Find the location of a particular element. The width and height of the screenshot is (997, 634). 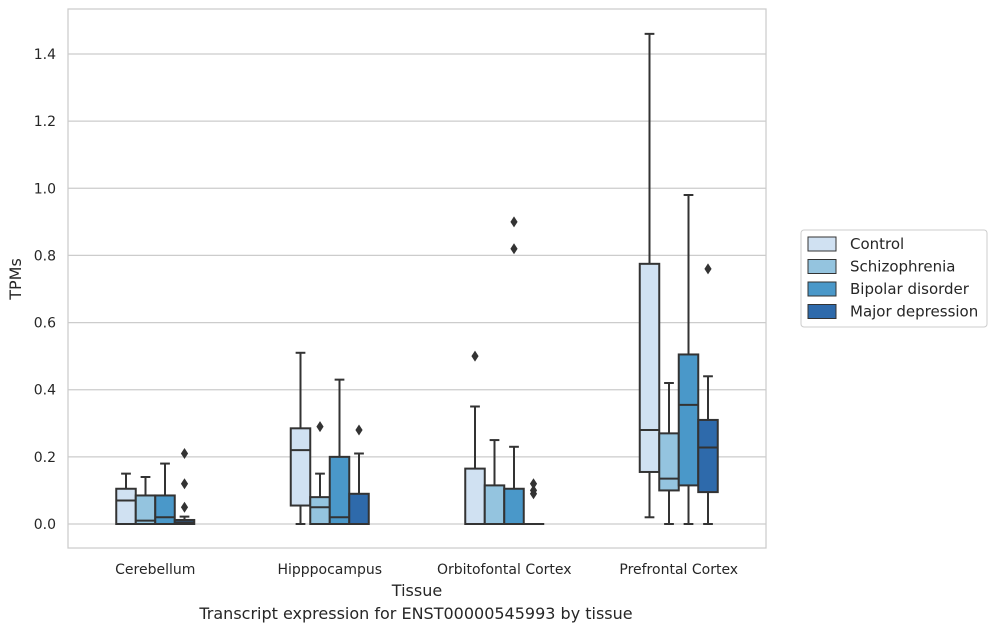

y-axis-label: TPMs is located at coordinates (15, 279).